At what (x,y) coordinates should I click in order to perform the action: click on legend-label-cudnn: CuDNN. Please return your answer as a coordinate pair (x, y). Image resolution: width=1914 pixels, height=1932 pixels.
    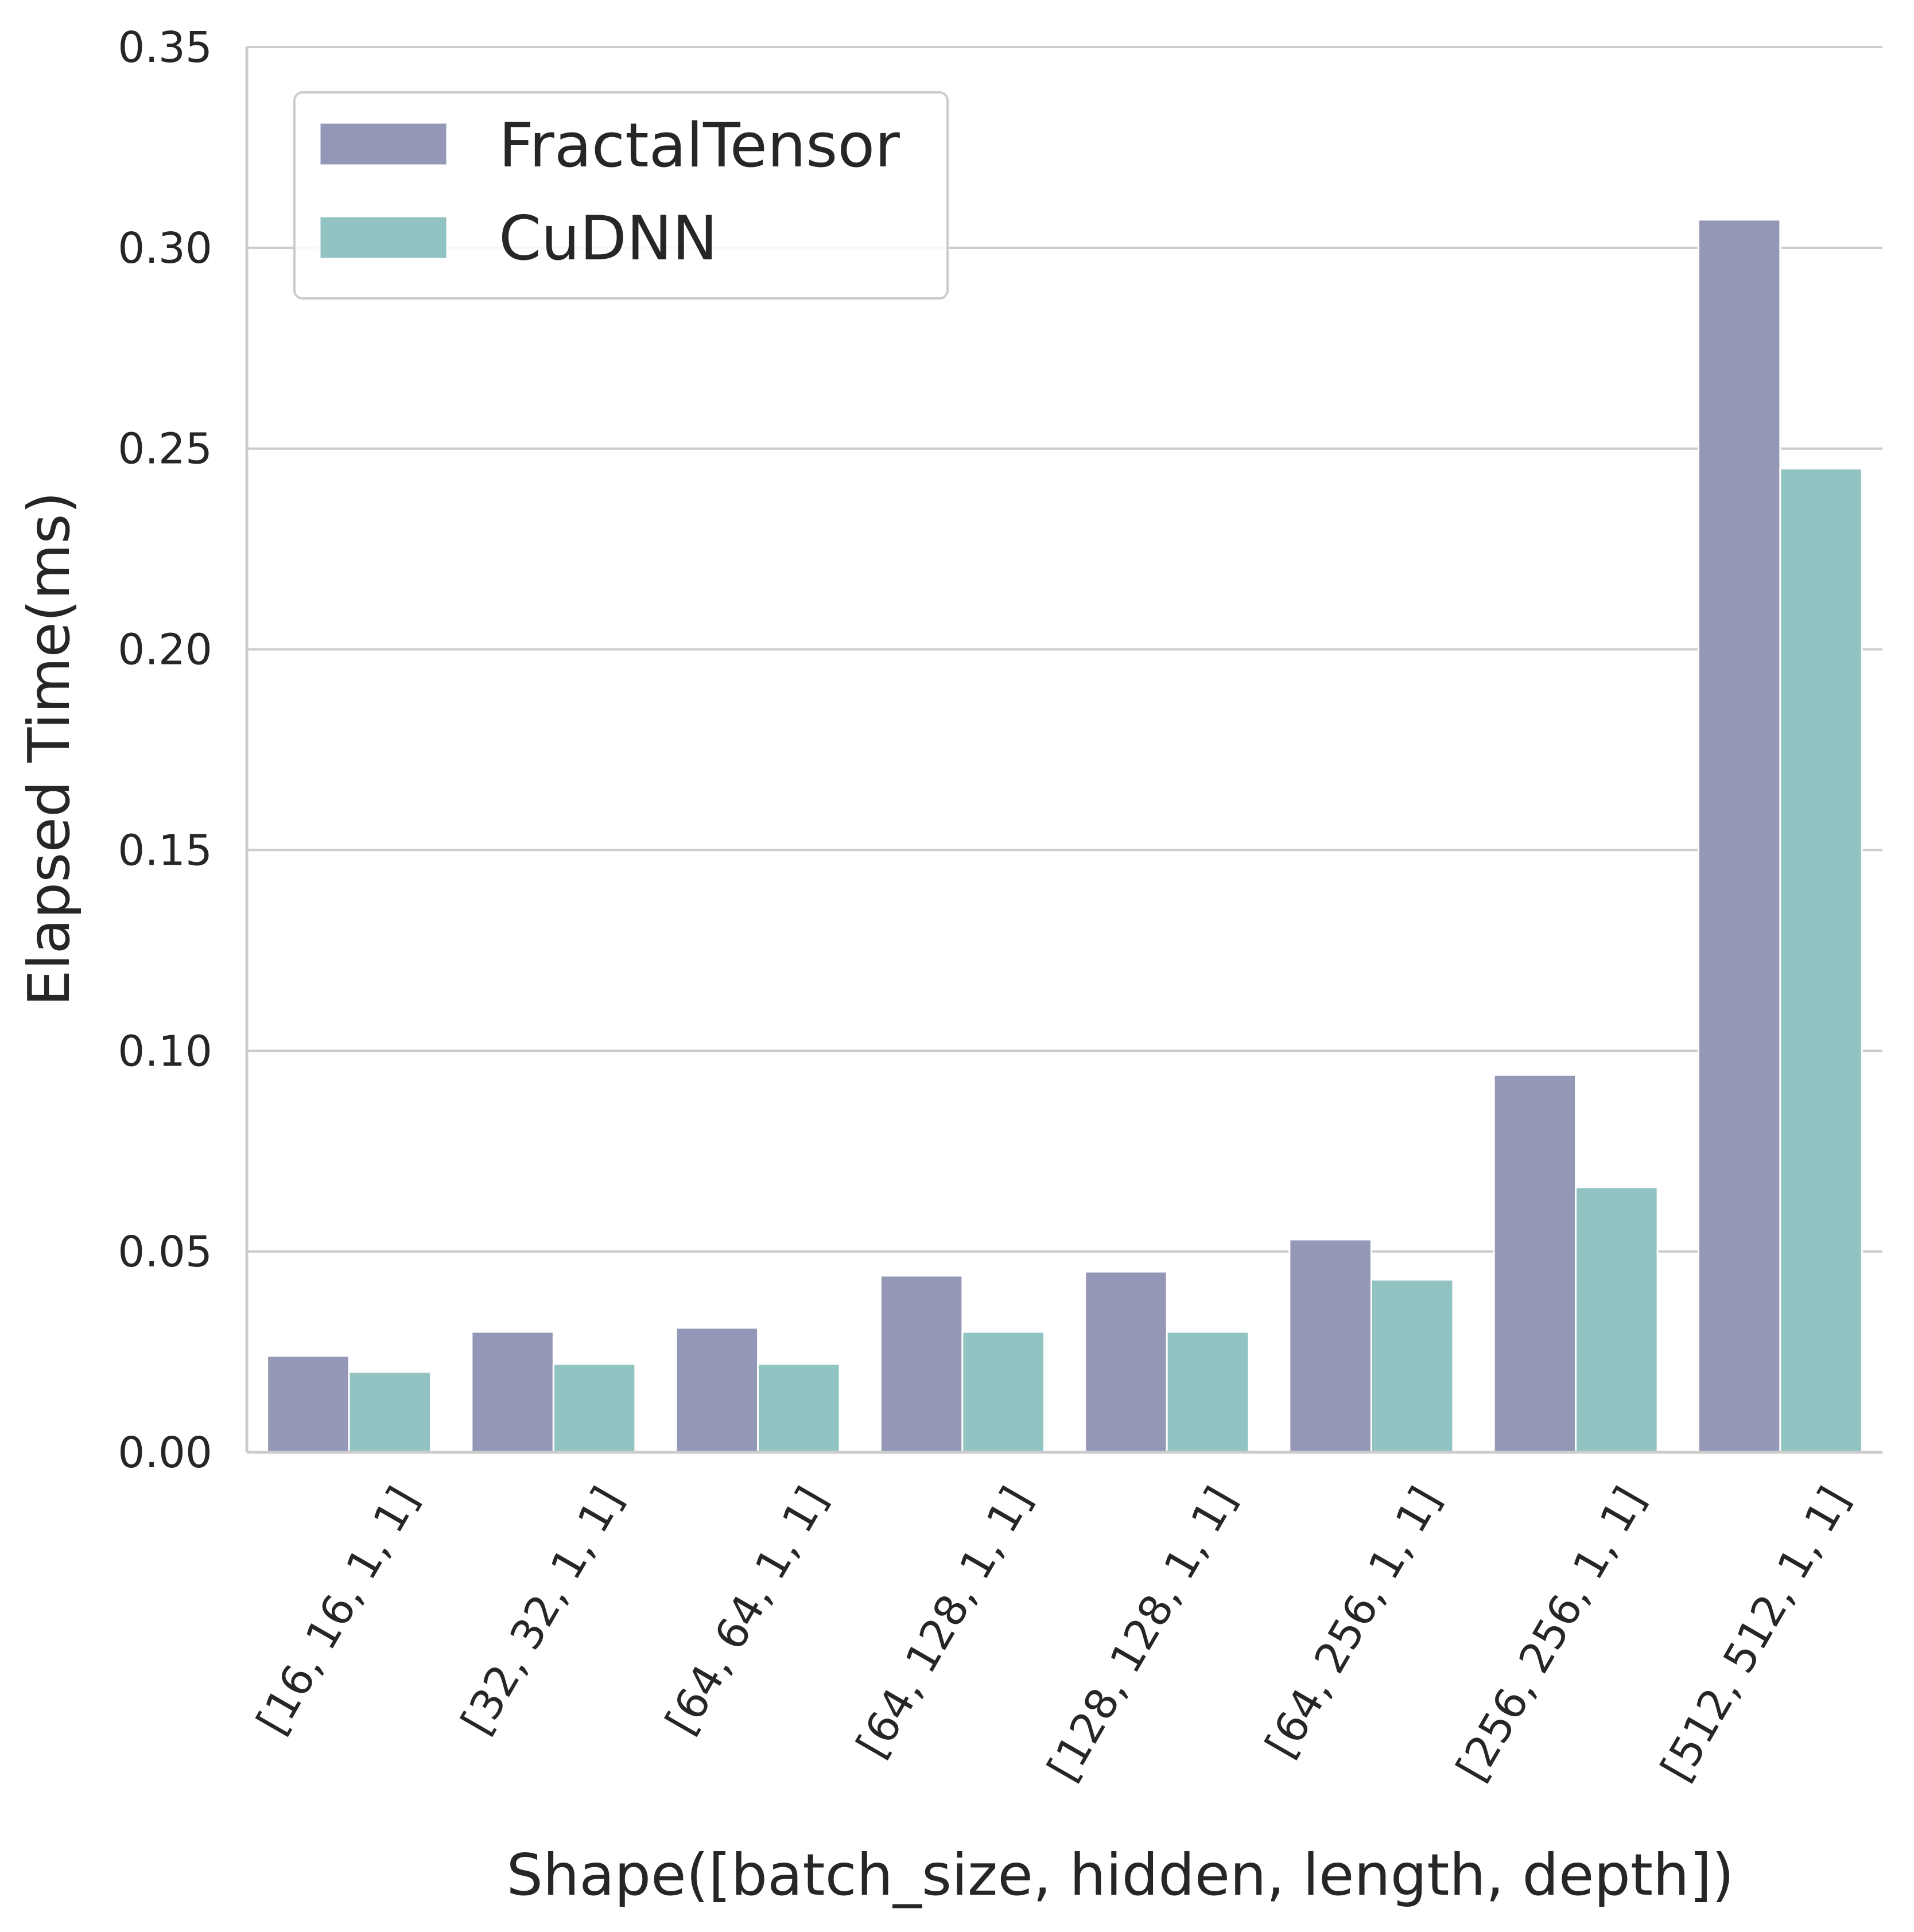
    Looking at the image, I should click on (608, 238).